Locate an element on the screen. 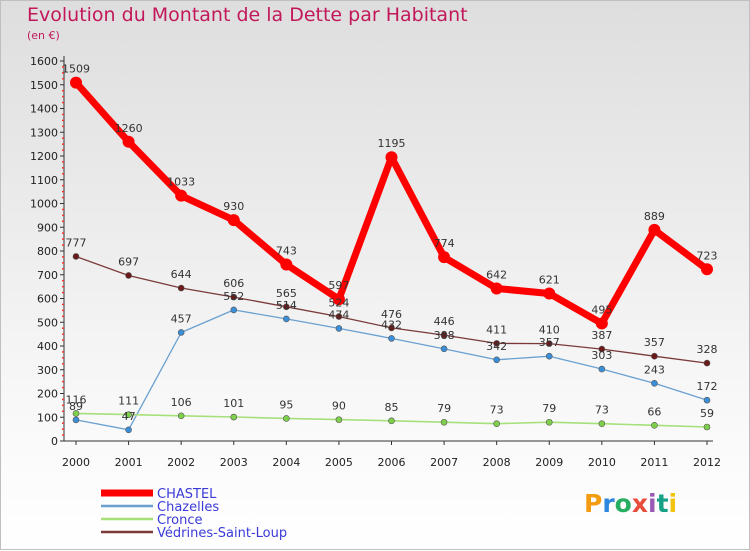 This screenshot has width=750, height=551. data-label: 723 is located at coordinates (707, 255).